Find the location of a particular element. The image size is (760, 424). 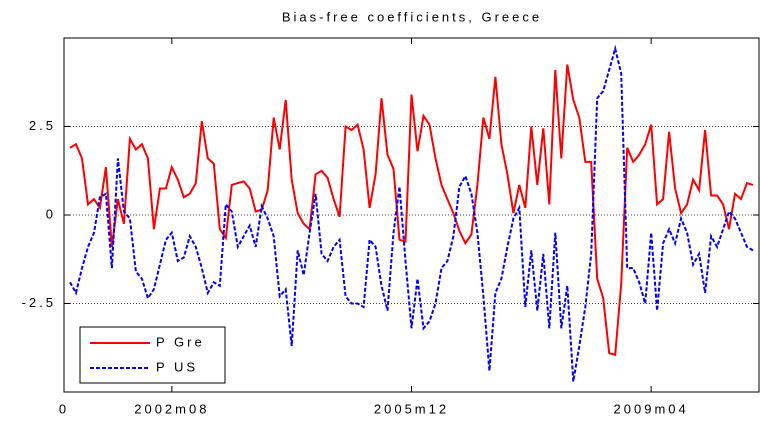

x-tick-label: 2005m12 is located at coordinates (411, 408).